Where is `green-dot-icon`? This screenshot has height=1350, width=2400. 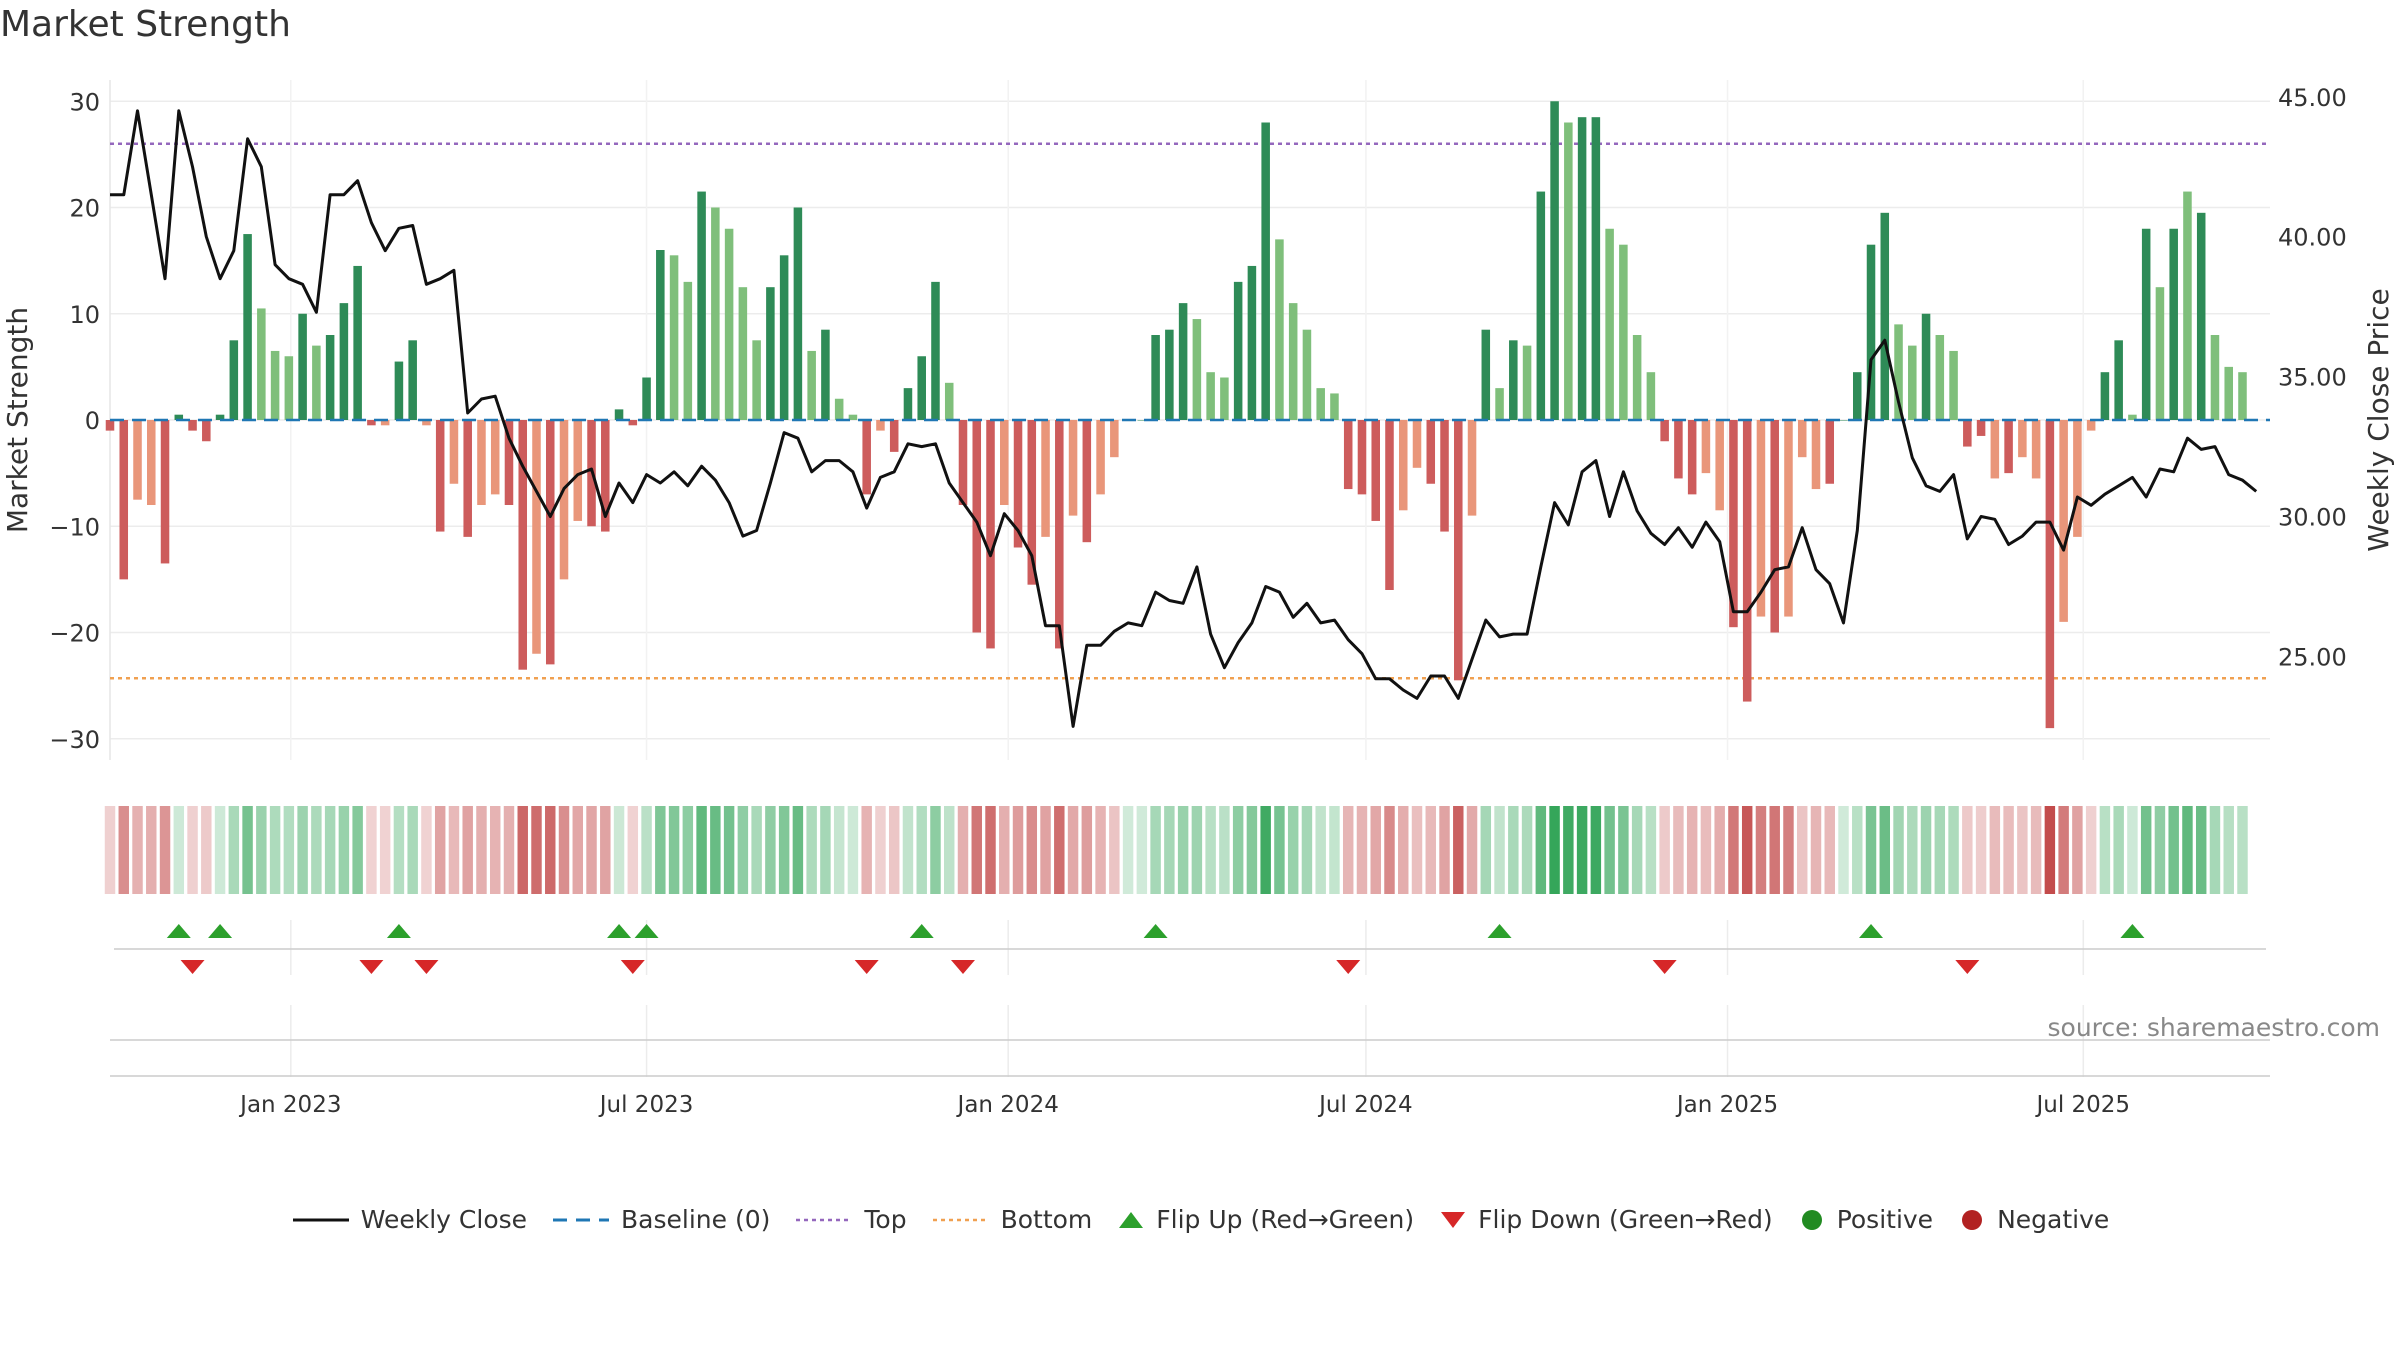 green-dot-icon is located at coordinates (1811, 1219).